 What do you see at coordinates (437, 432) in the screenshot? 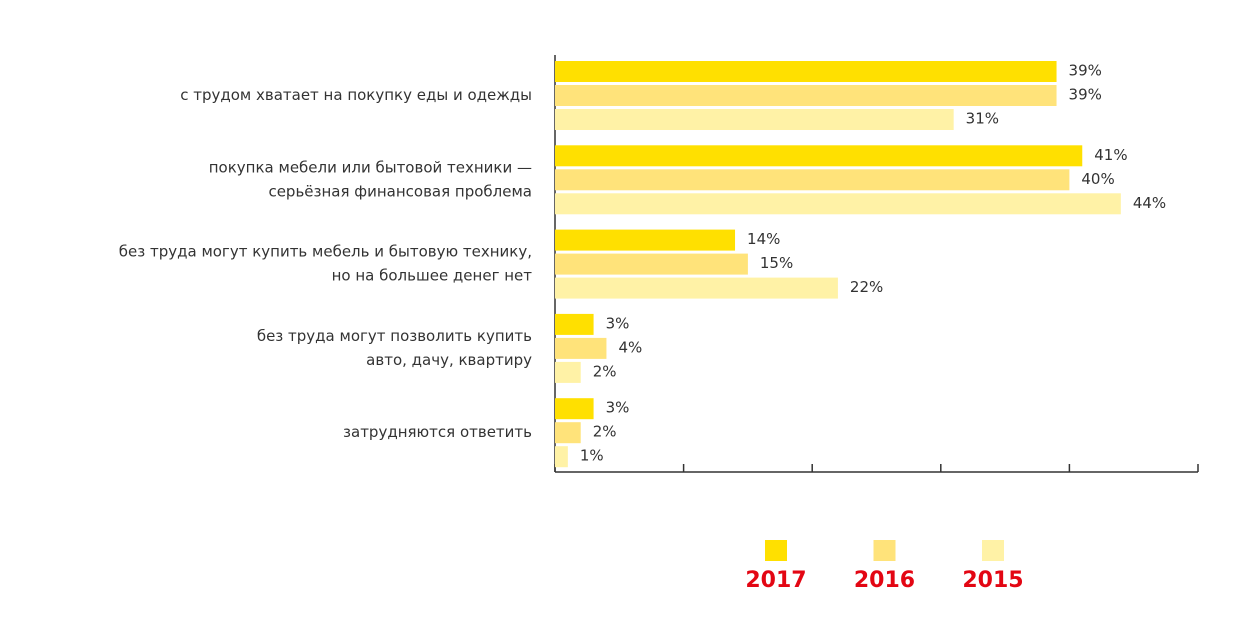
I see `category-label: затрудняются ответить` at bounding box center [437, 432].